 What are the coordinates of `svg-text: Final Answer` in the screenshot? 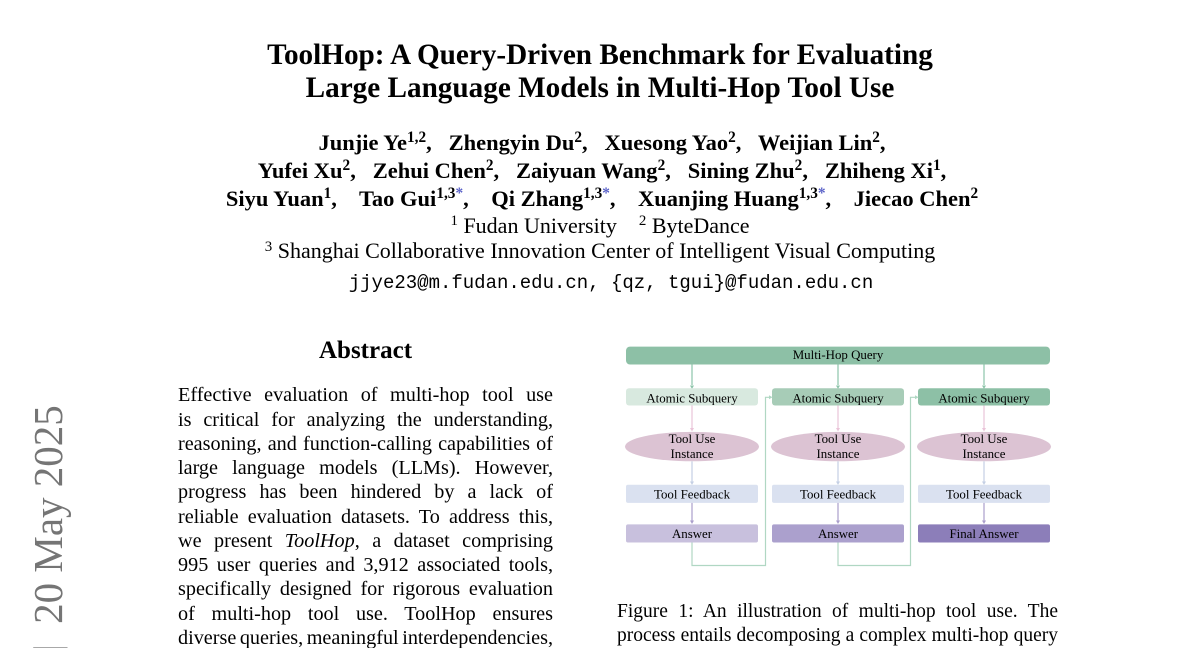 It's located at (984, 534).